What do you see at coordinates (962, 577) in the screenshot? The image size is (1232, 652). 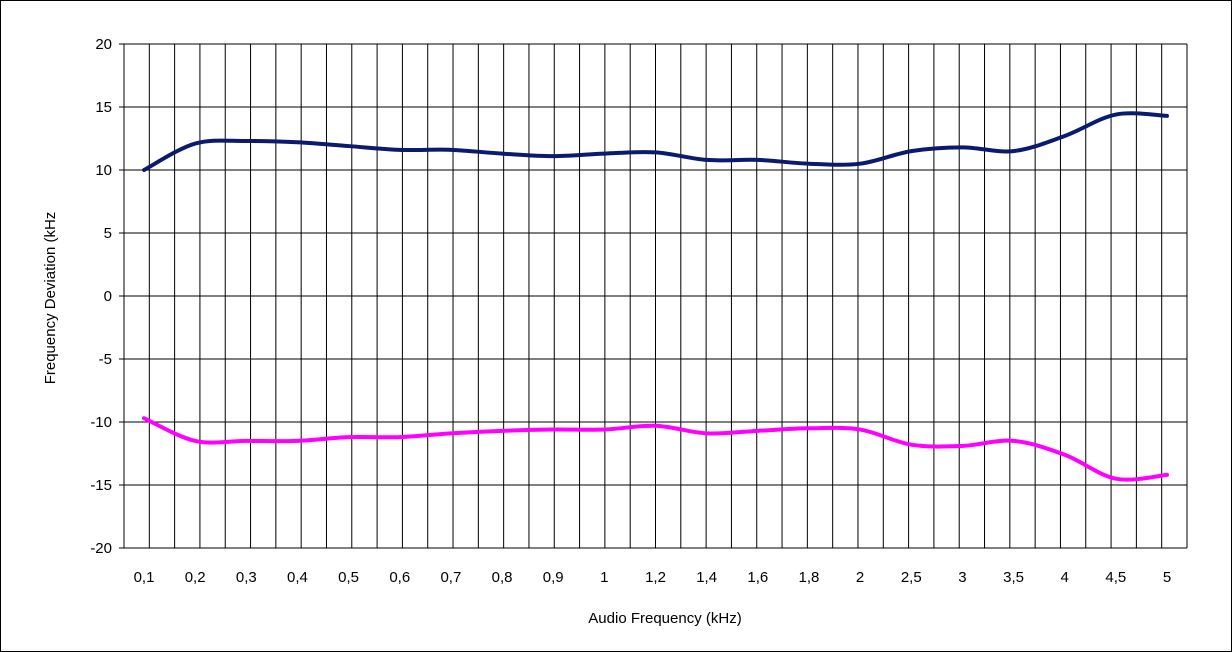 I see `x-tick-label: 3` at bounding box center [962, 577].